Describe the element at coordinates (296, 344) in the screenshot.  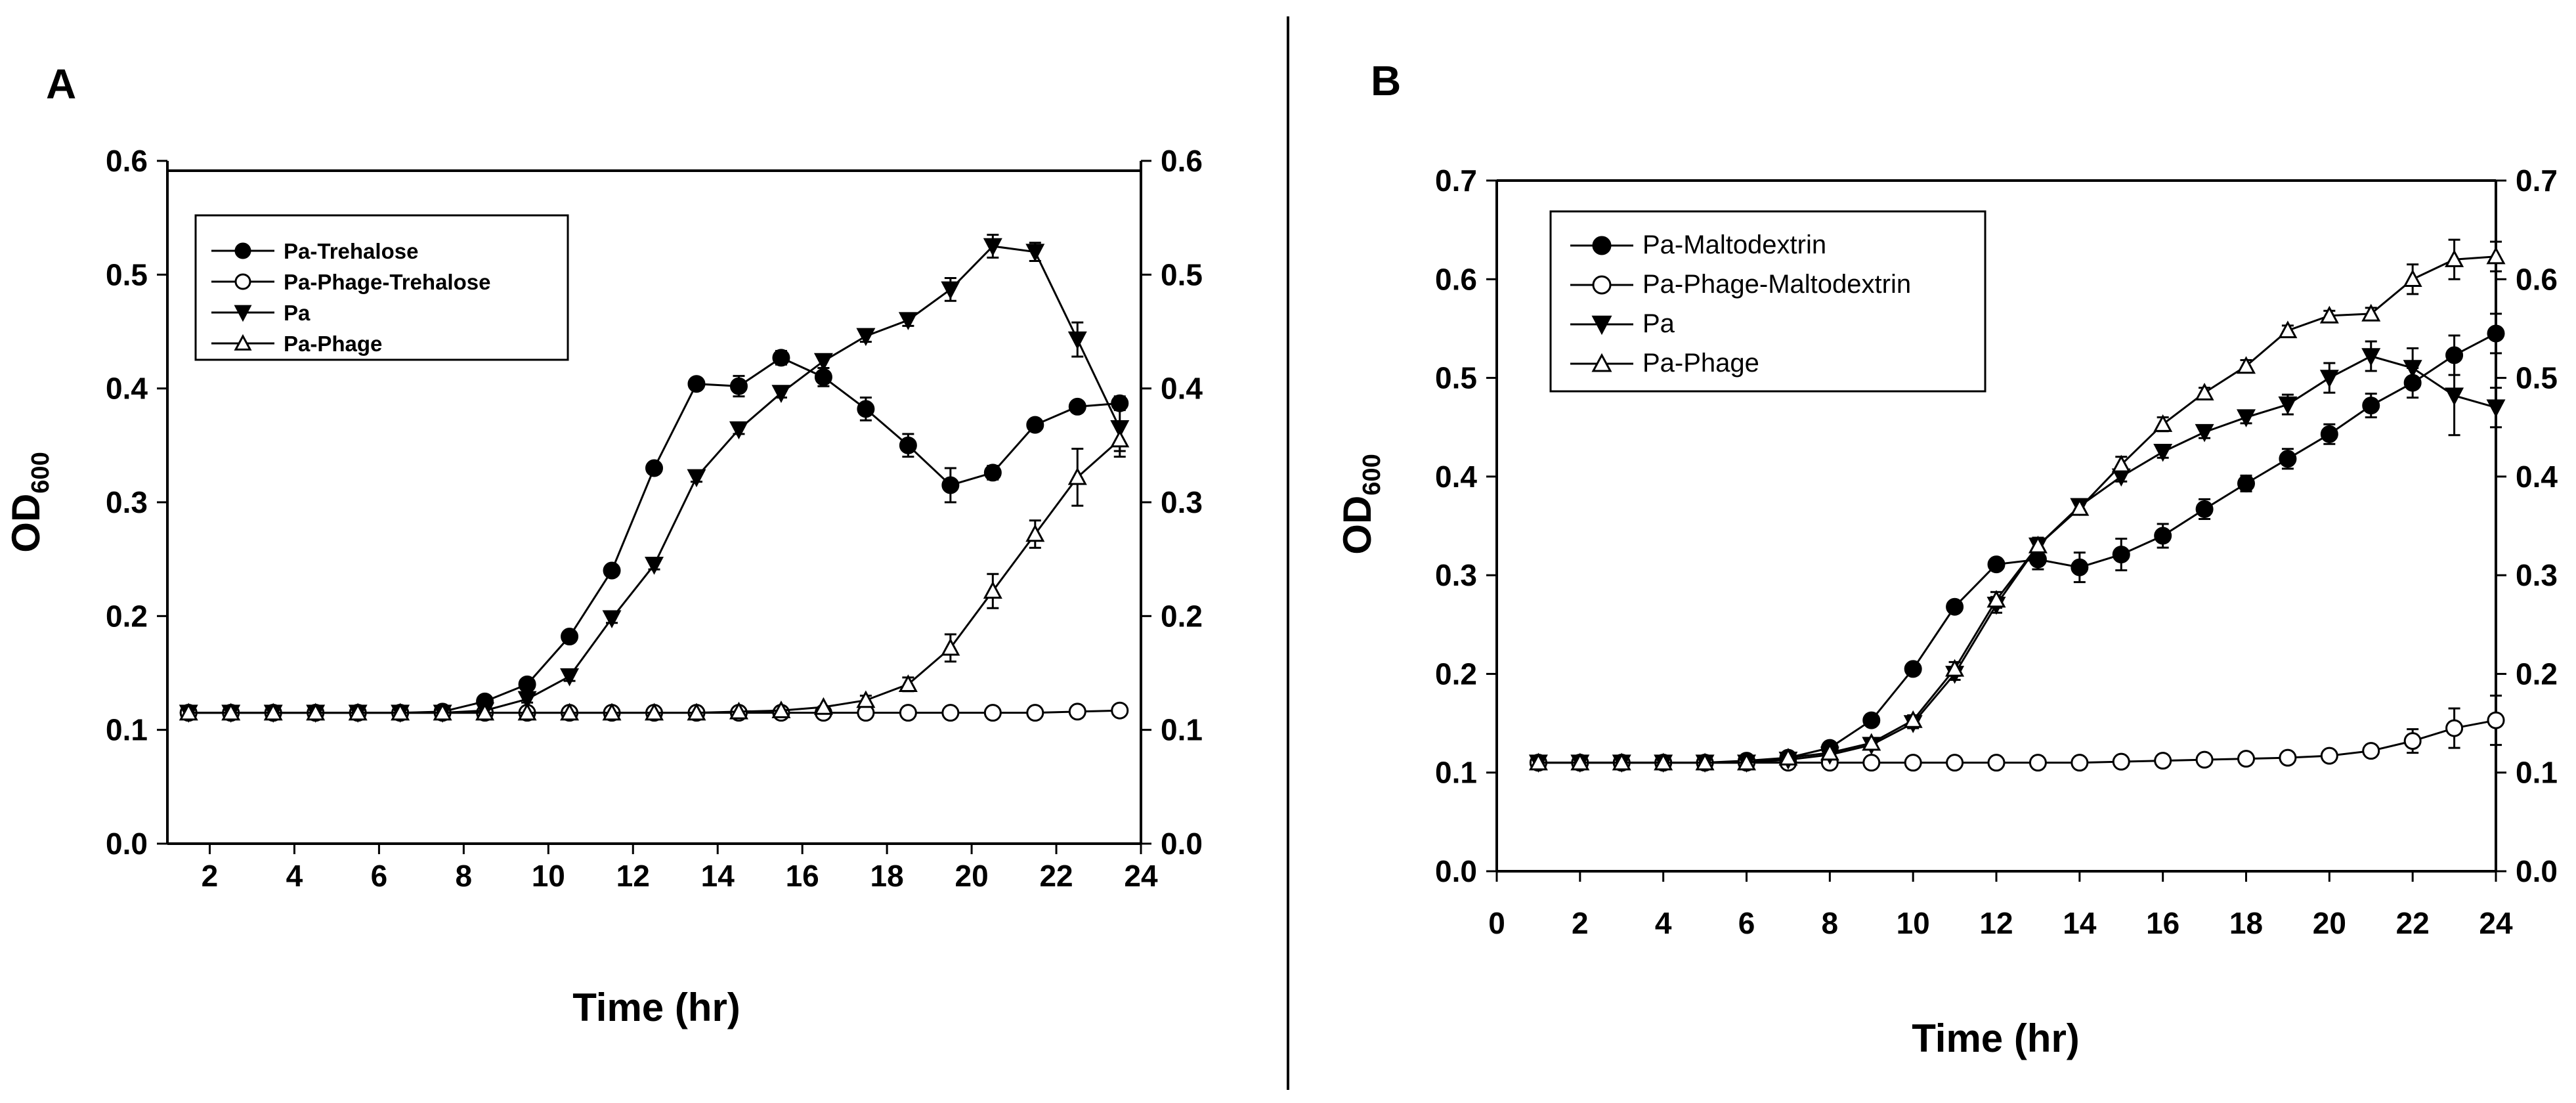
I see `panel-a-legend-entry: Pa-Phage` at that location.